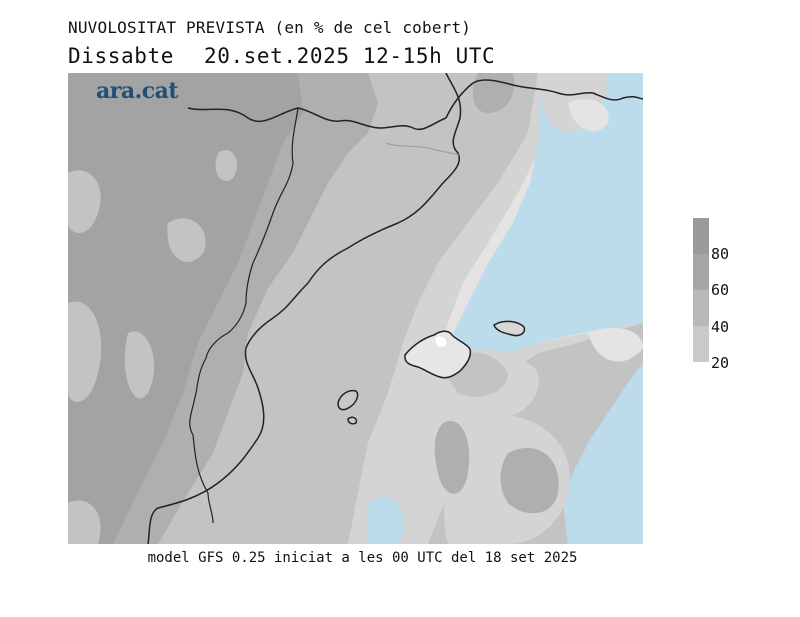 This screenshot has height=617, width=800. What do you see at coordinates (509, 328) in the screenshot?
I see `island-menorca` at bounding box center [509, 328].